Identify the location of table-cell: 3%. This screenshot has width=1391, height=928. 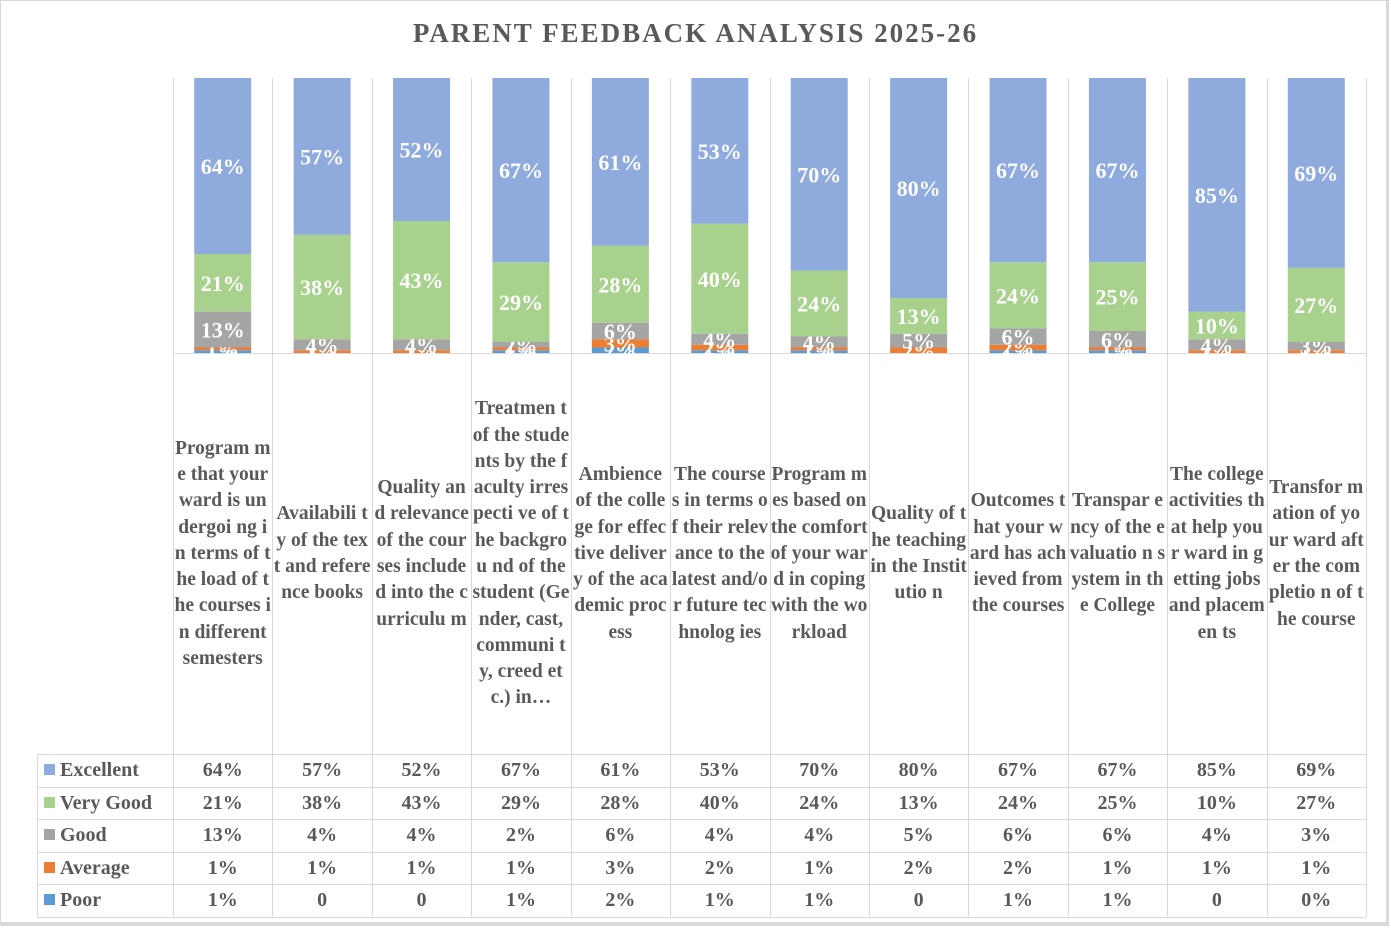
(620, 867).